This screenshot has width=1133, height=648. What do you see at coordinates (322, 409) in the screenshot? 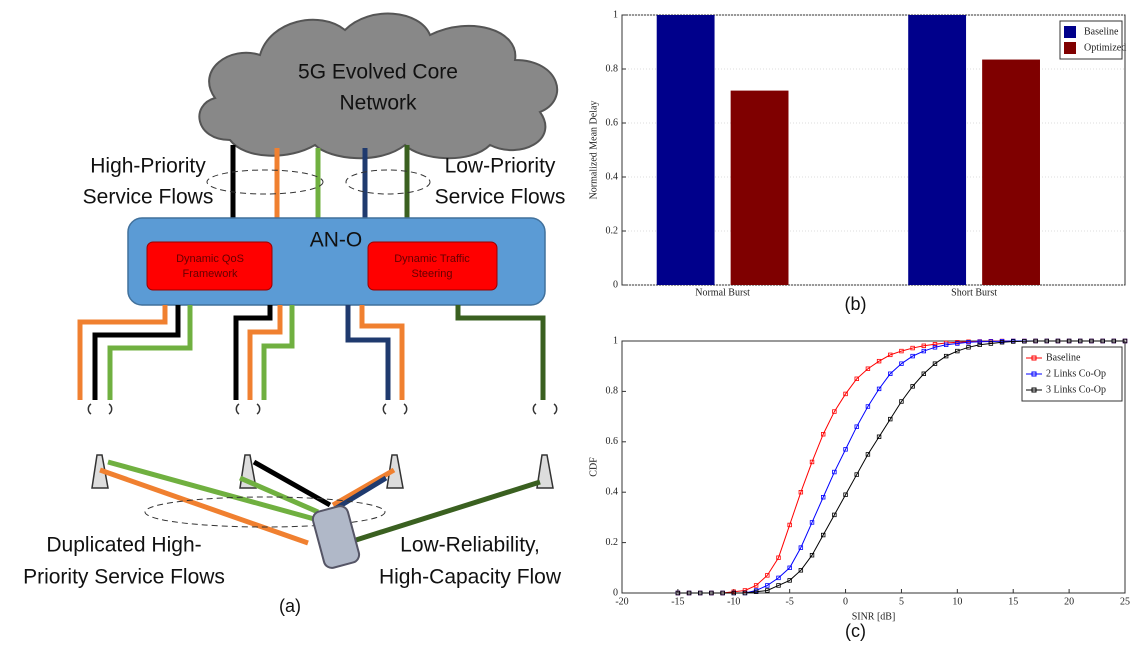
I see `radio-waves` at bounding box center [322, 409].